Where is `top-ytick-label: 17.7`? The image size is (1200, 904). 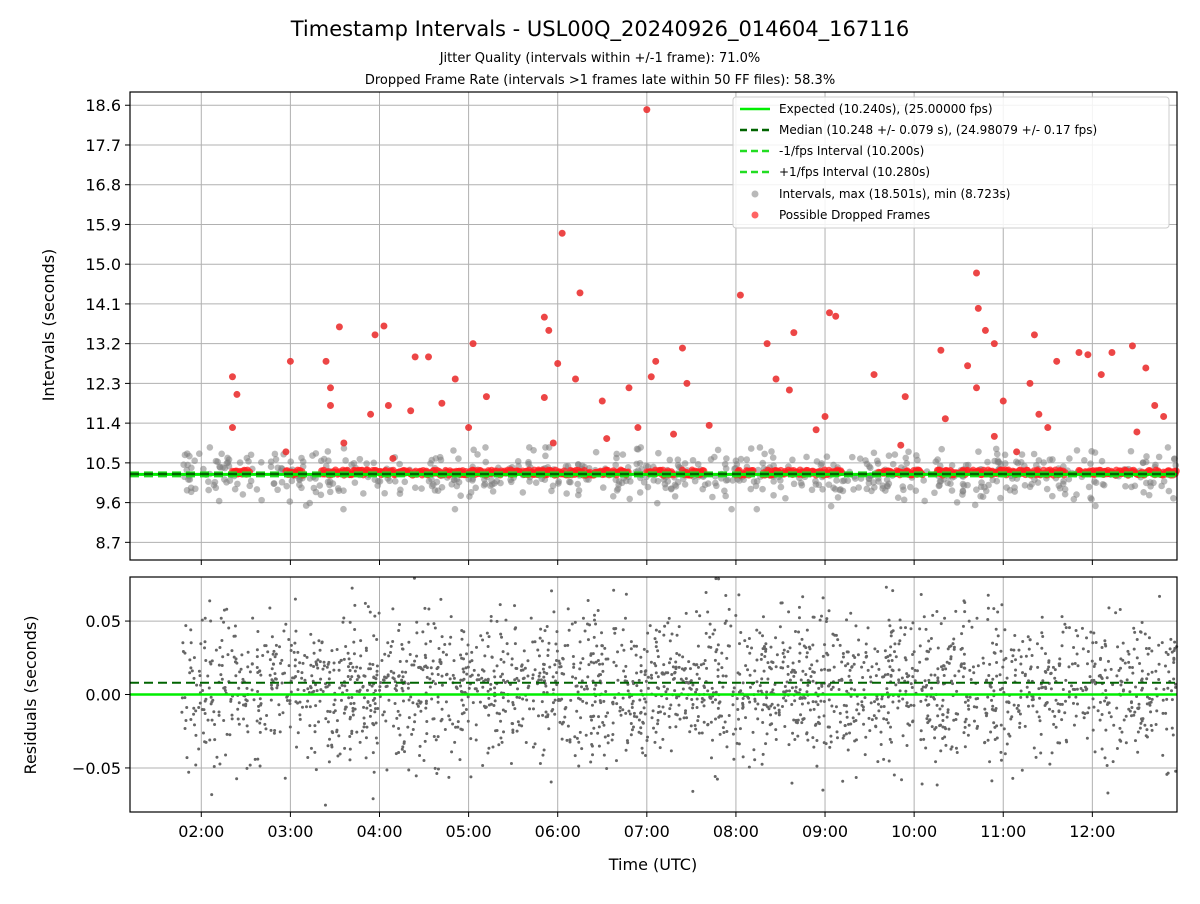 top-ytick-label: 17.7 is located at coordinates (103, 145).